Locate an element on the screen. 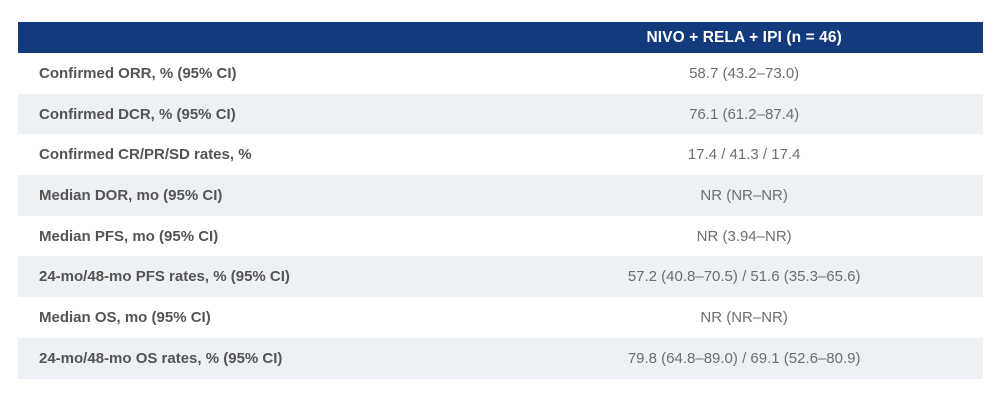 The width and height of the screenshot is (1000, 400). row-label: Median PFS, mo (95% CI) is located at coordinates (129, 236).